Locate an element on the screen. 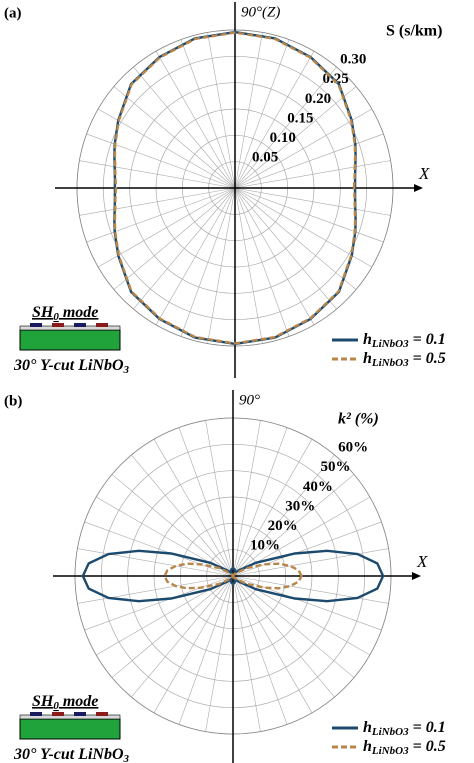 Image resolution: width=474 pixels, height=763 pixels. r-tick-label: 0.15 is located at coordinates (300, 118).